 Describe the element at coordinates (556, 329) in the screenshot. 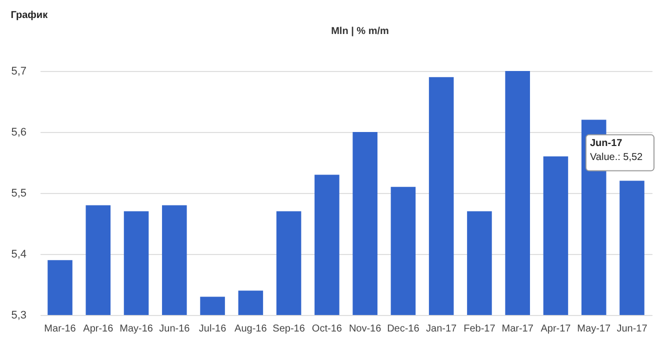

I see `x-tick-label: Apr-17` at that location.